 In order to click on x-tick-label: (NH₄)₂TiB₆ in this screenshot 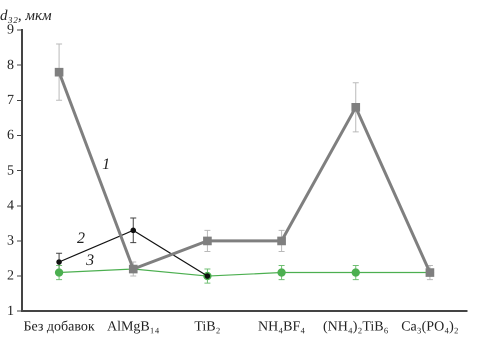, I will do `click(356, 326)`.